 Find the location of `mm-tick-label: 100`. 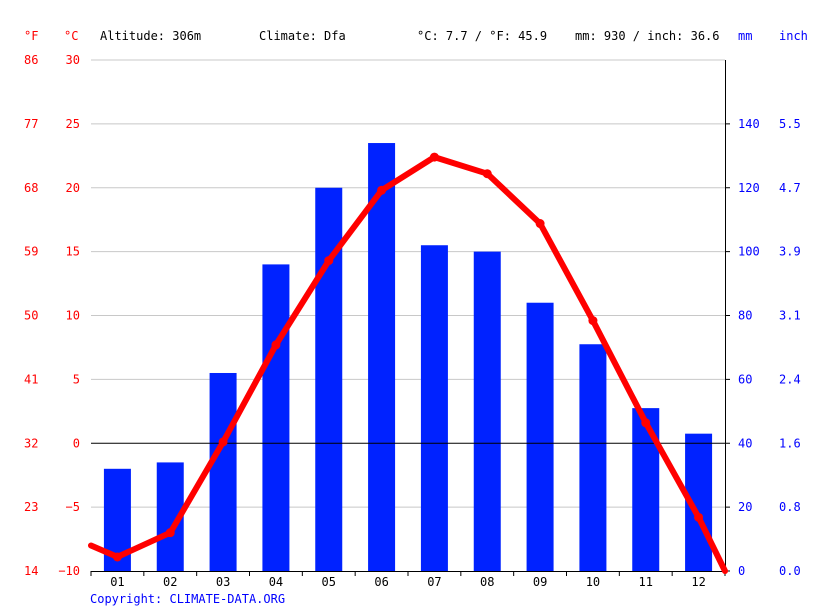

mm-tick-label: 100 is located at coordinates (749, 252).